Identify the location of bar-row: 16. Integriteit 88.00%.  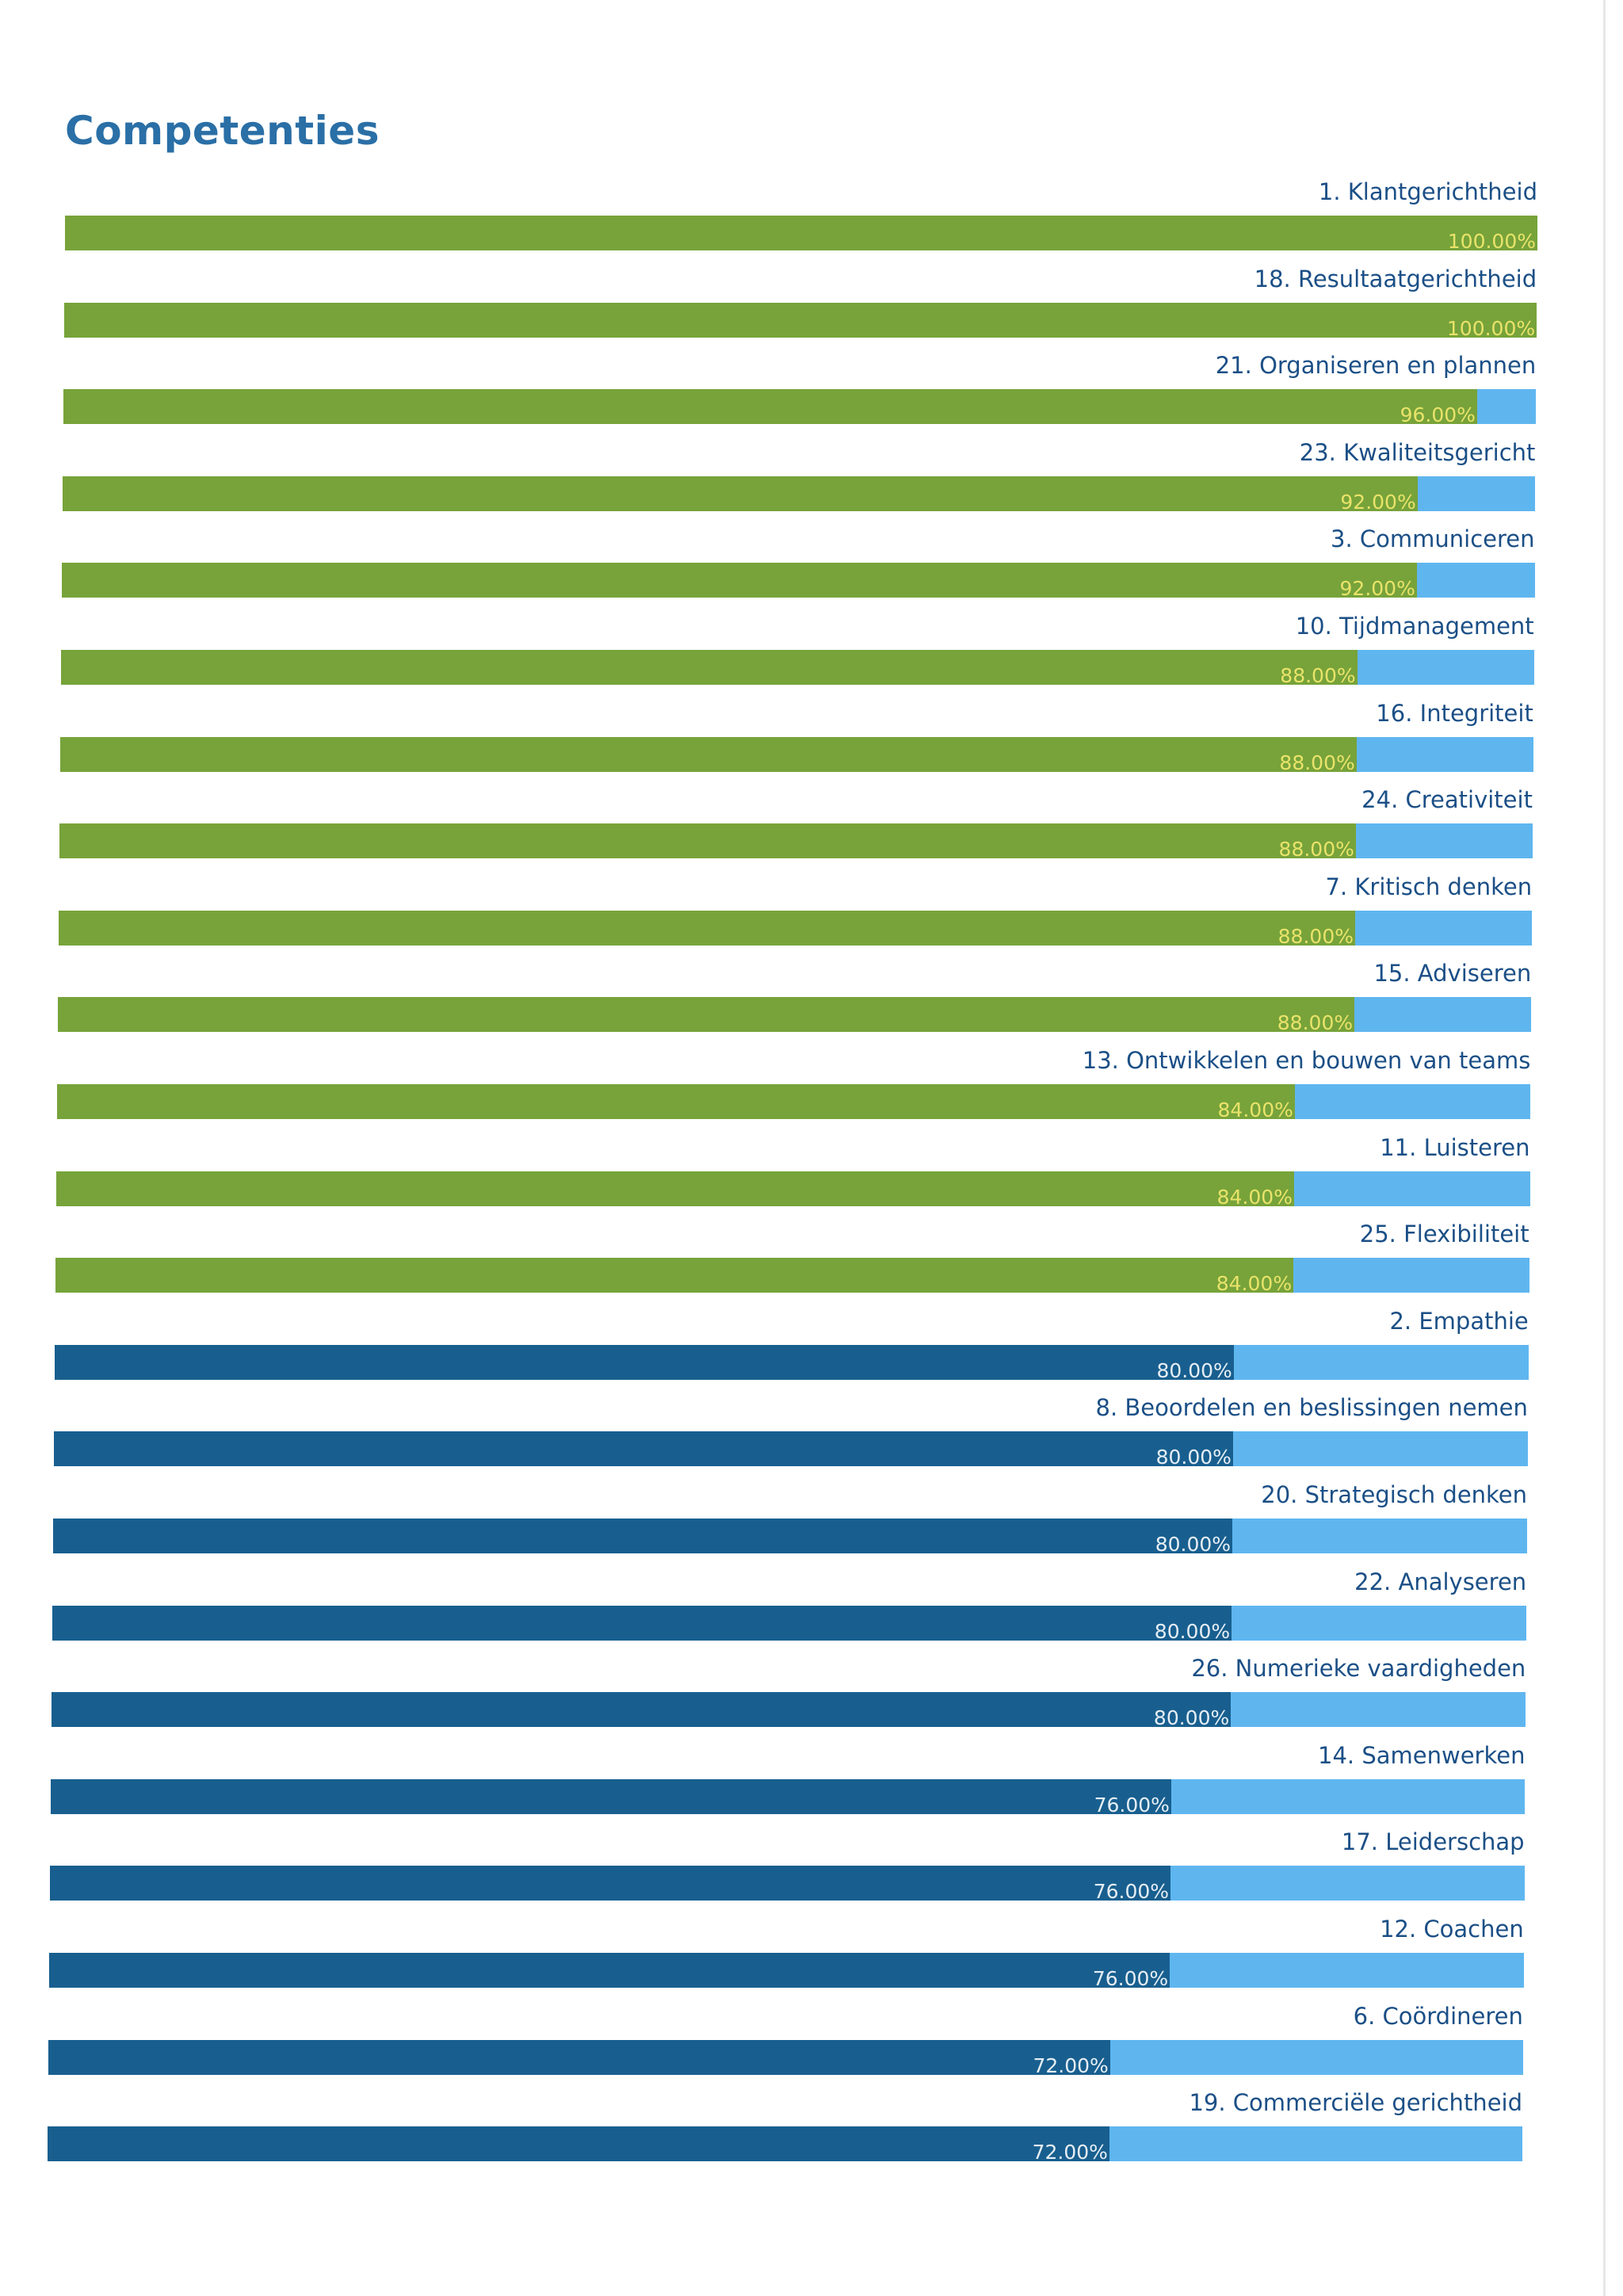
(797, 741).